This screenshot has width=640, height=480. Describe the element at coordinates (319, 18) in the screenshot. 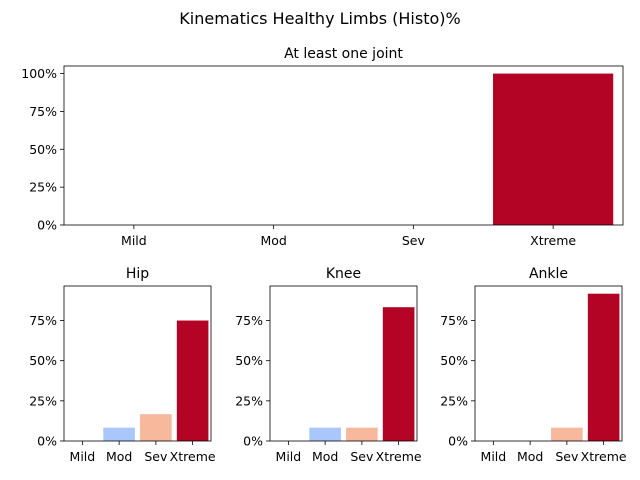

I see `figure-title: Kinematics Healthy Limbs (Histo)%` at that location.